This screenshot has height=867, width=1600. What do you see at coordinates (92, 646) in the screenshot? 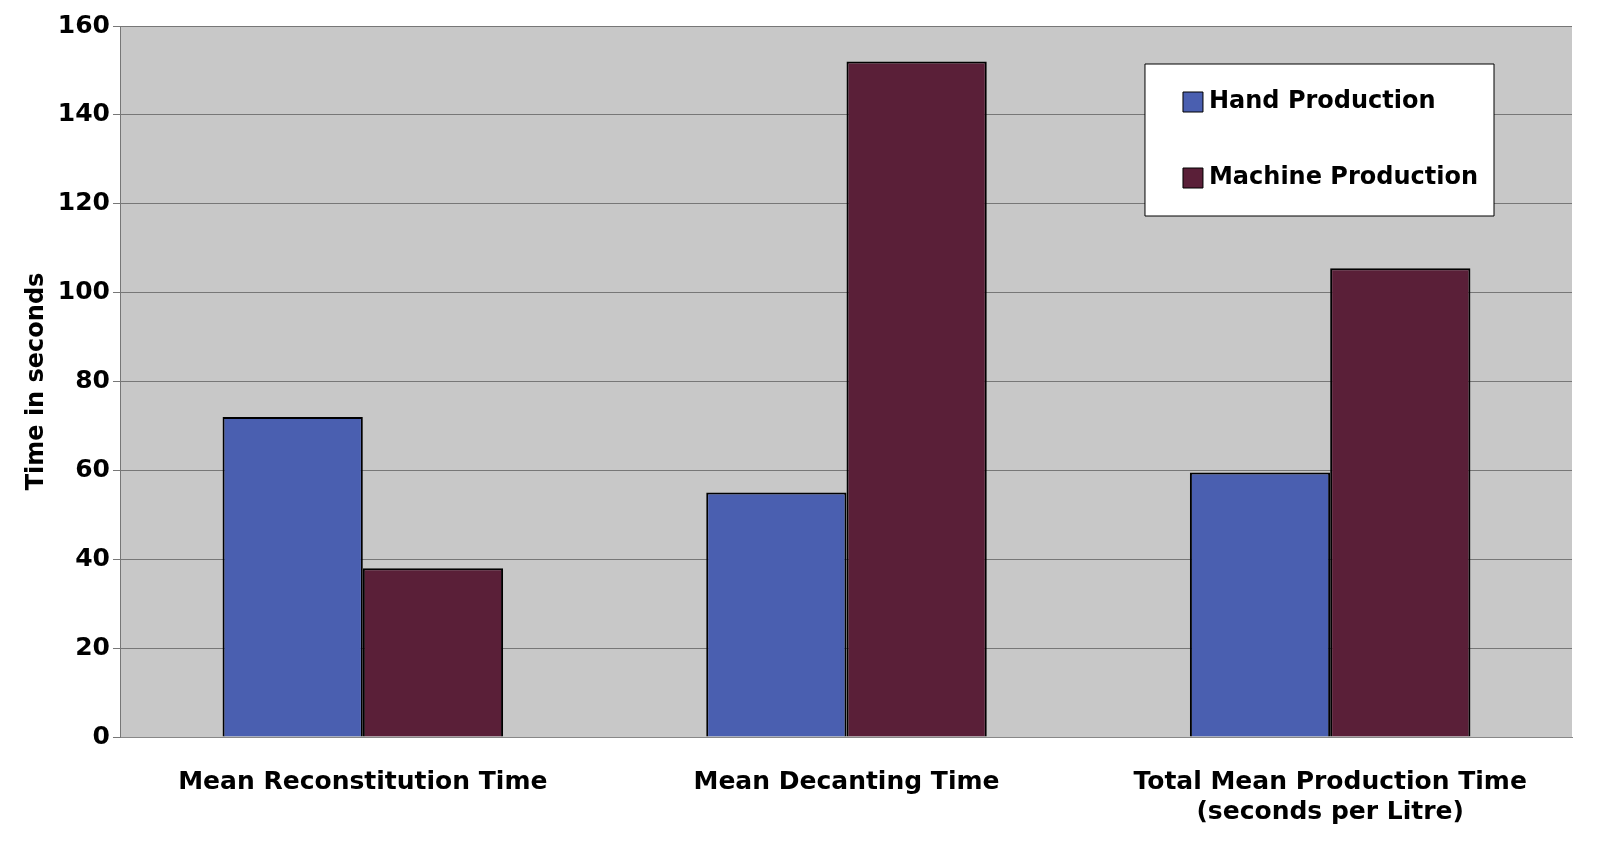
I see `y-tick-label: 20` at bounding box center [92, 646].